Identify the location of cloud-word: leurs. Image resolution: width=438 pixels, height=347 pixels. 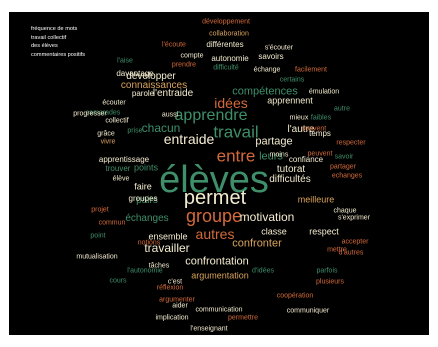
(271, 156).